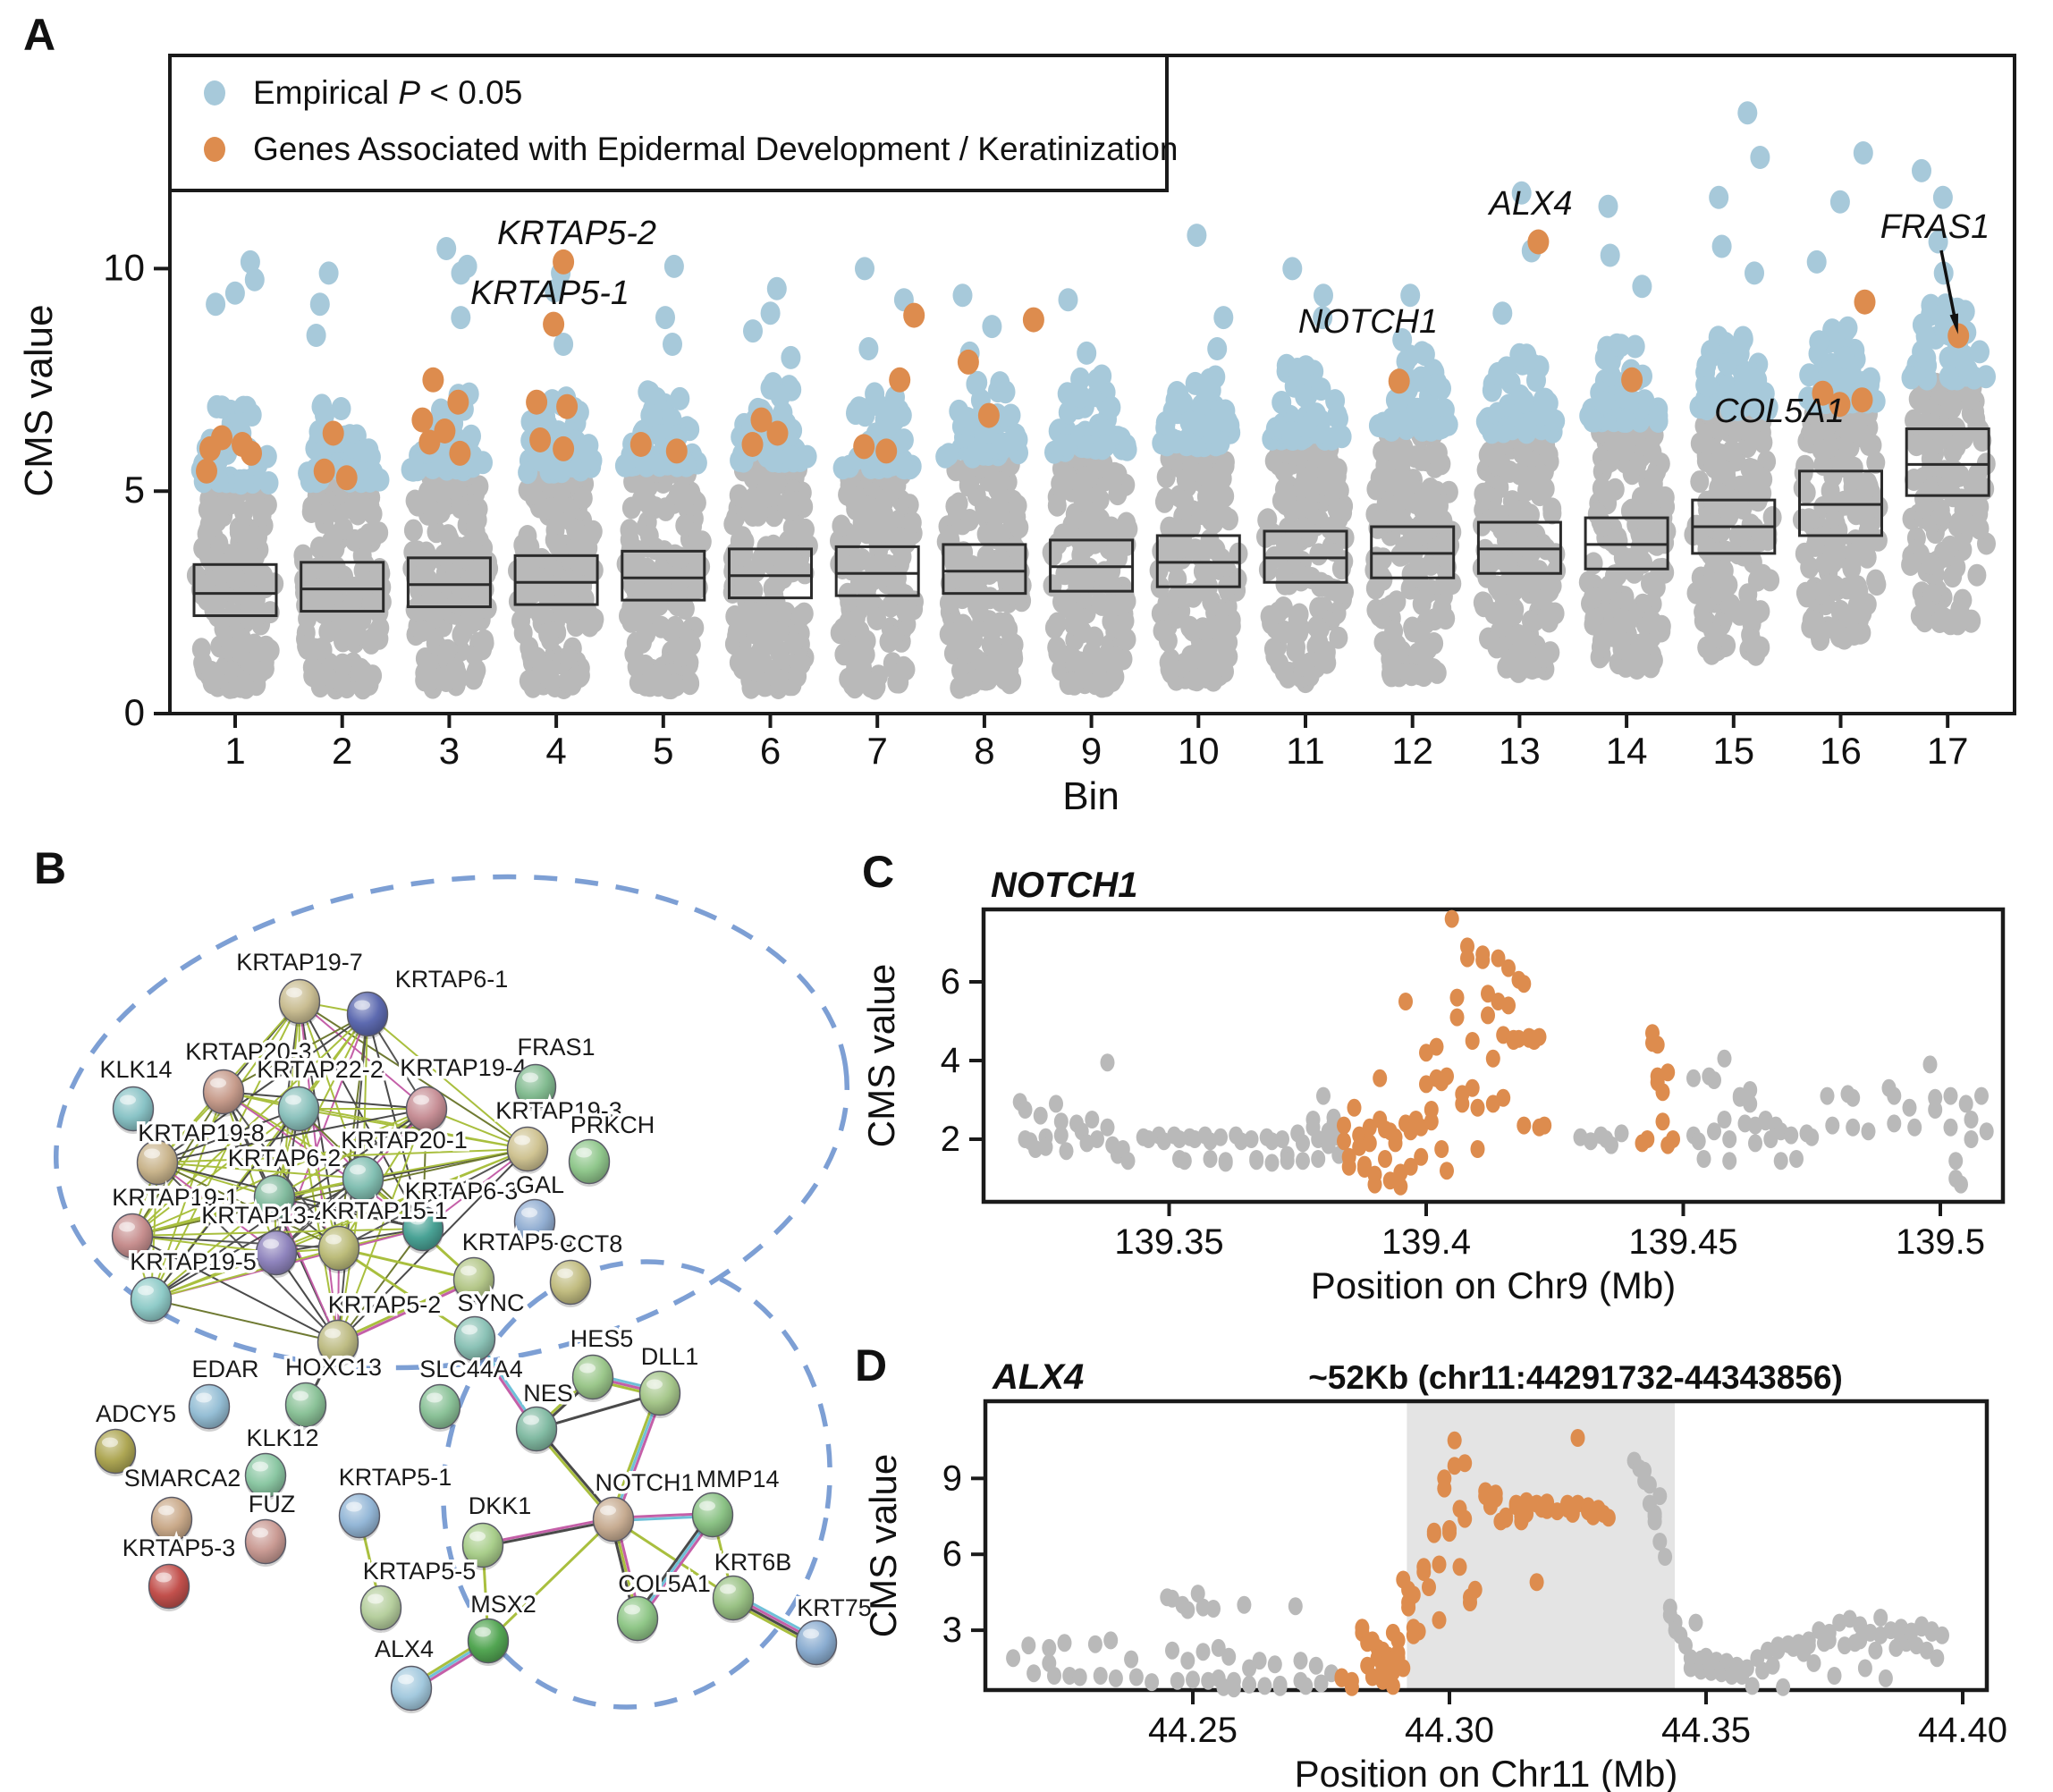 The height and width of the screenshot is (1792, 2053). I want to click on node-label-krtap6-1: KRTAP6-1, so click(452, 979).